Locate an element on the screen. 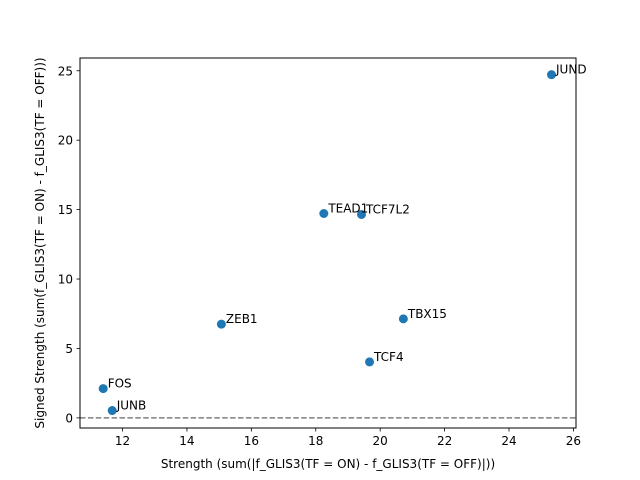 This screenshot has width=640, height=480. x-tick-label: 22 is located at coordinates (444, 441).